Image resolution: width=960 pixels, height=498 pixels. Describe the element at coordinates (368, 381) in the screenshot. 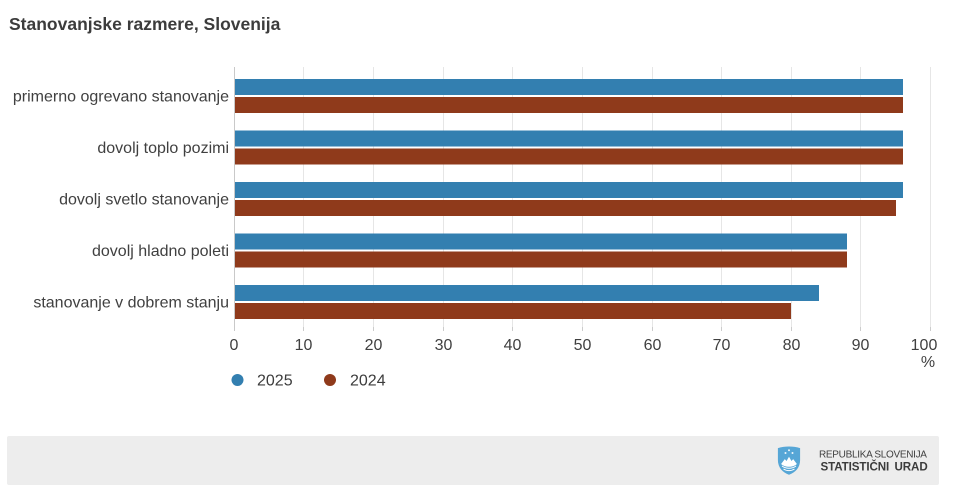

I see `svg-text: 2024` at that location.